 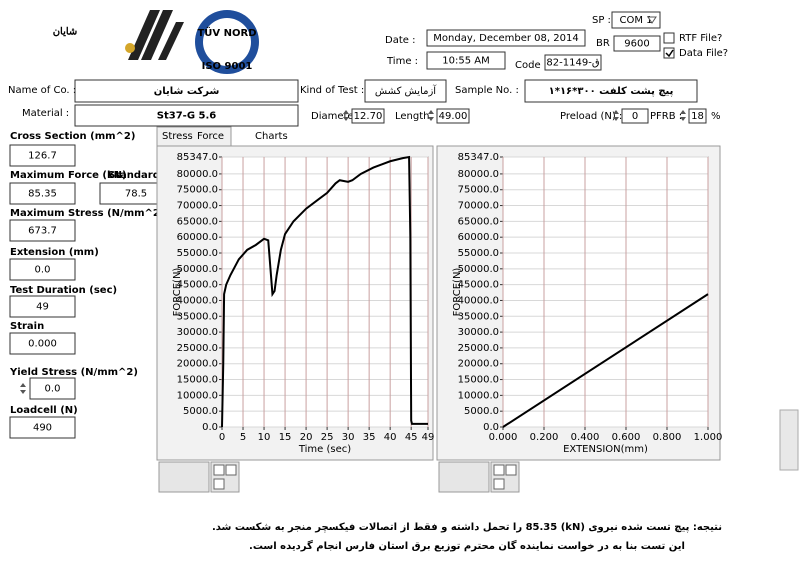 I want to click on result-value: 78.5, so click(x=136, y=194).